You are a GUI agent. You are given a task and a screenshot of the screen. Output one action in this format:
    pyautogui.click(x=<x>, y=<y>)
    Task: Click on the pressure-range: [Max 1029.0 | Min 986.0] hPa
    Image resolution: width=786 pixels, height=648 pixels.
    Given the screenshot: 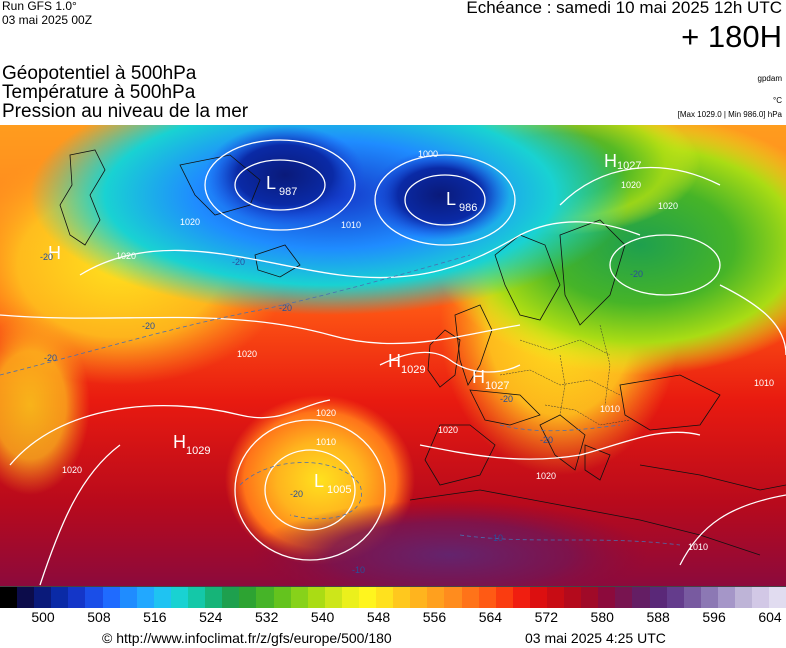 What is the action you would take?
    pyautogui.click(x=729, y=114)
    